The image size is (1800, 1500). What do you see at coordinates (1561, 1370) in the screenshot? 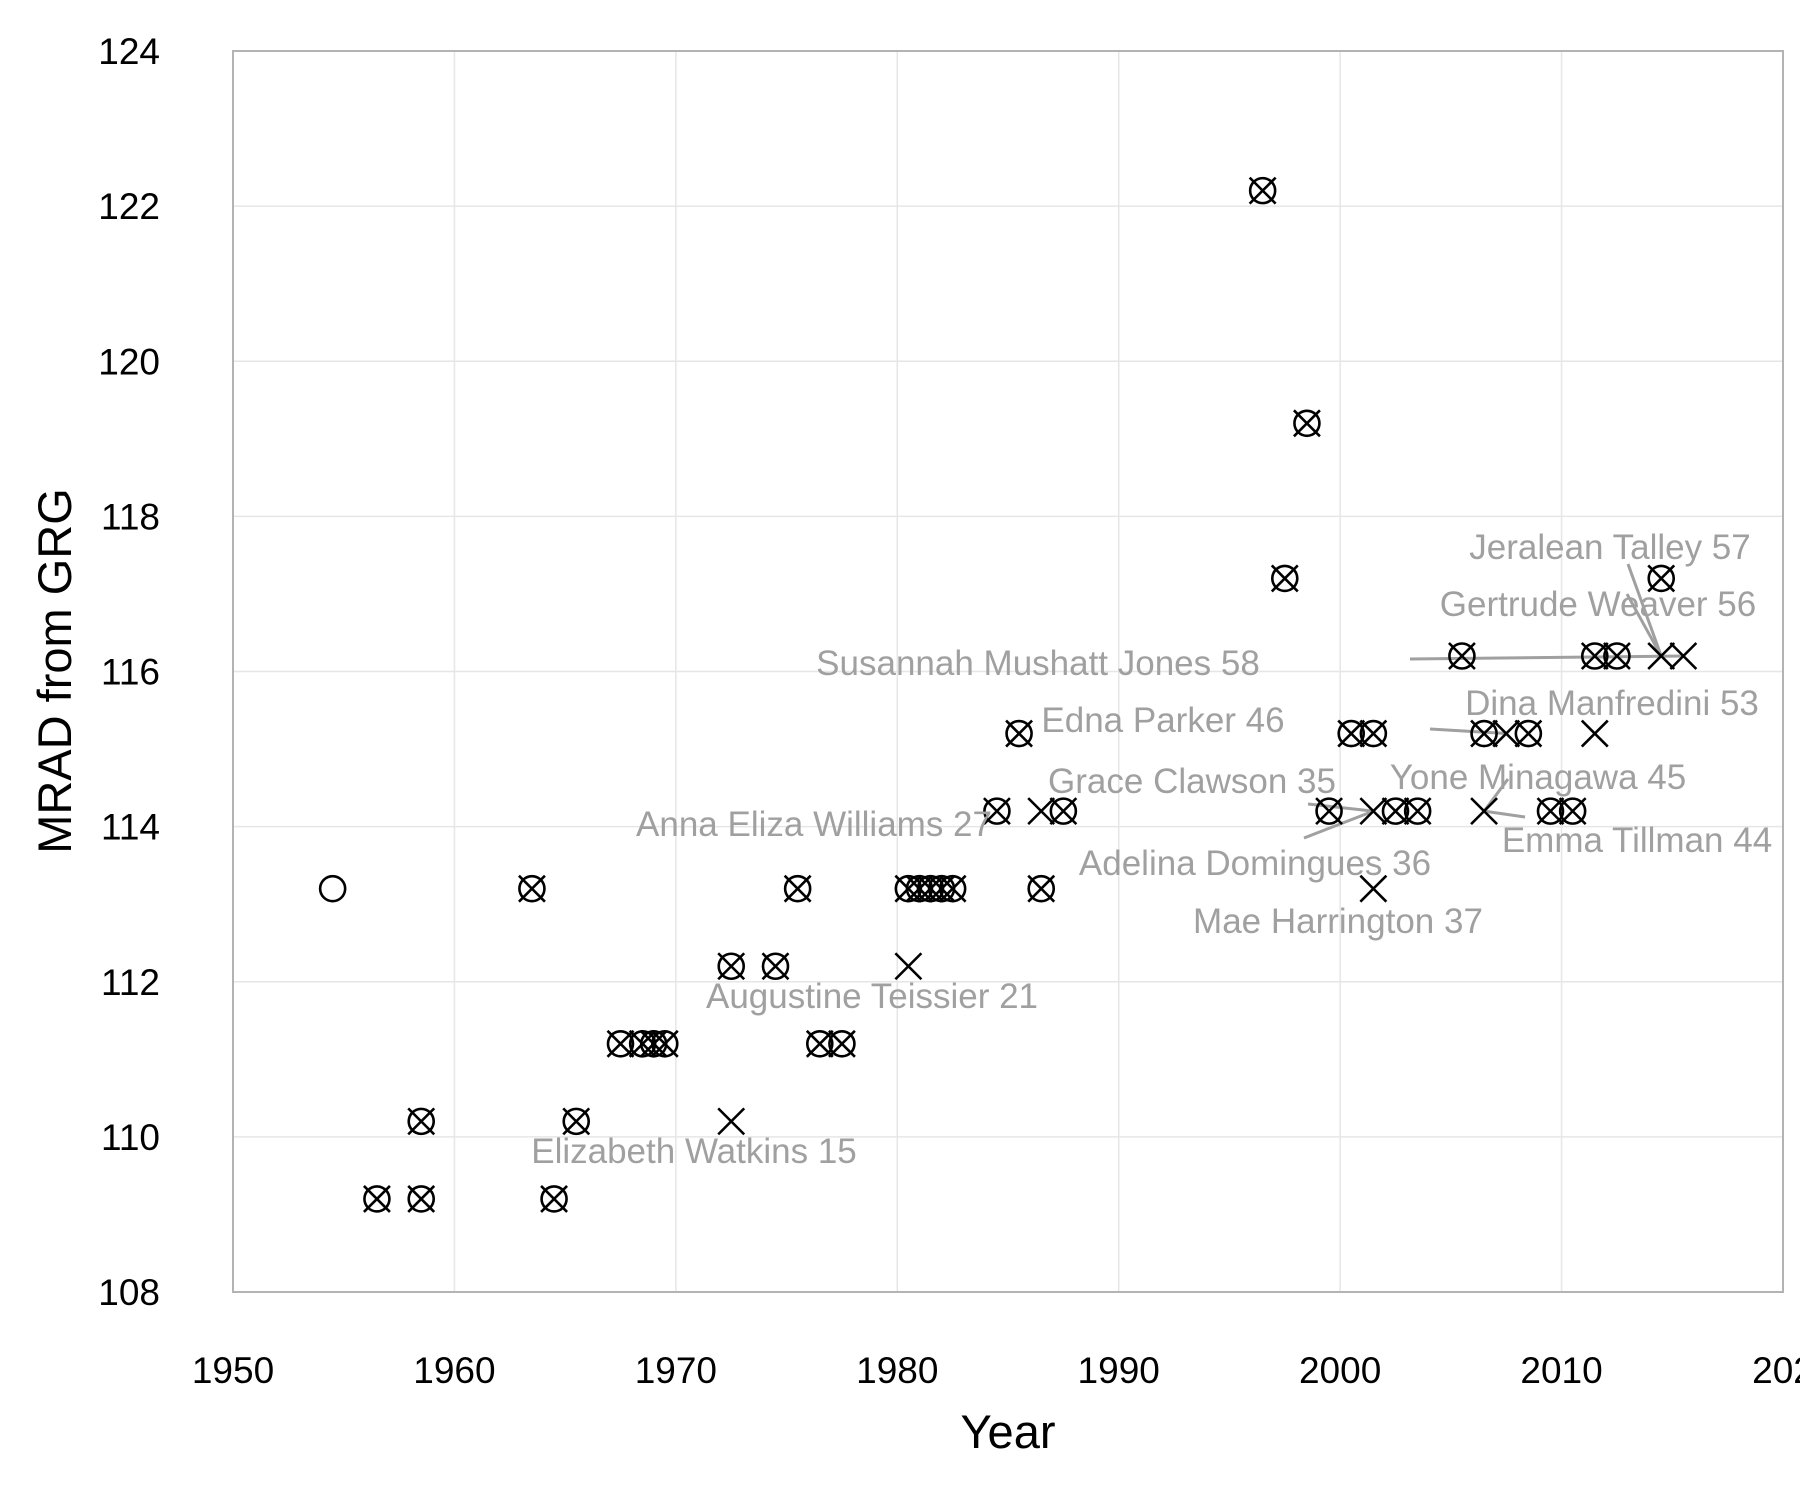
I see `x-tick-label: 2010` at bounding box center [1561, 1370].